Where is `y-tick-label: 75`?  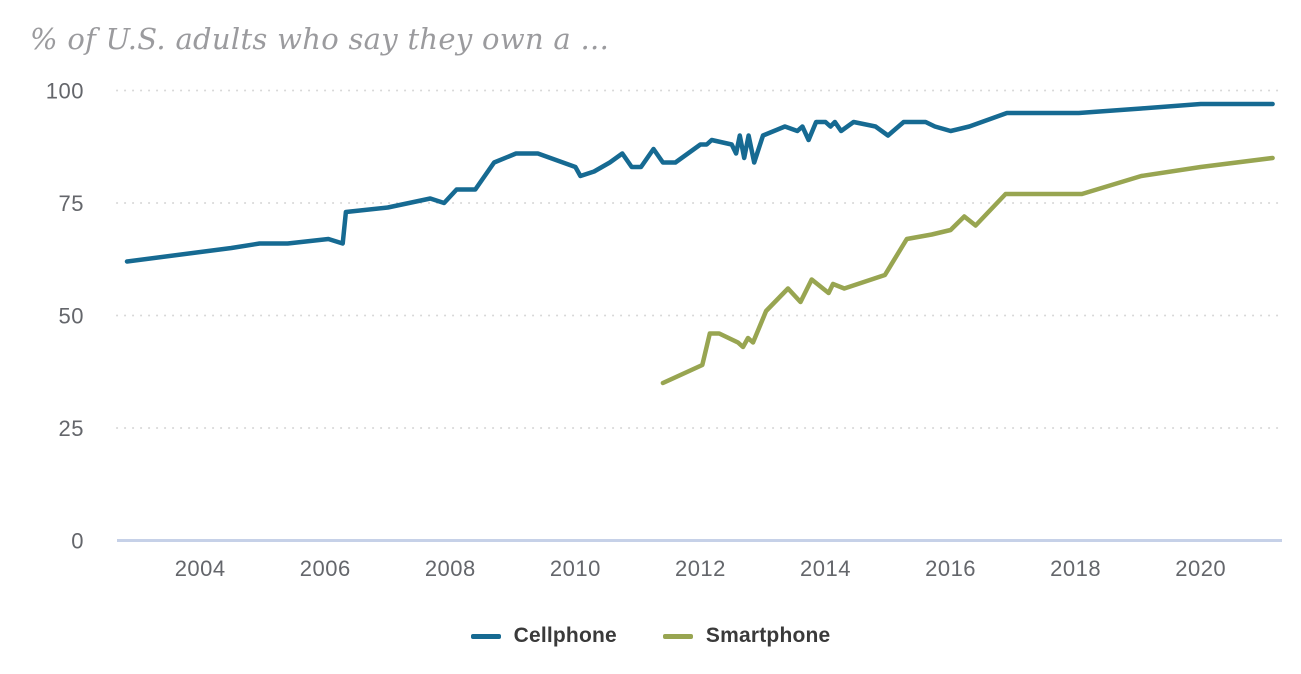 y-tick-label: 75 is located at coordinates (71, 203).